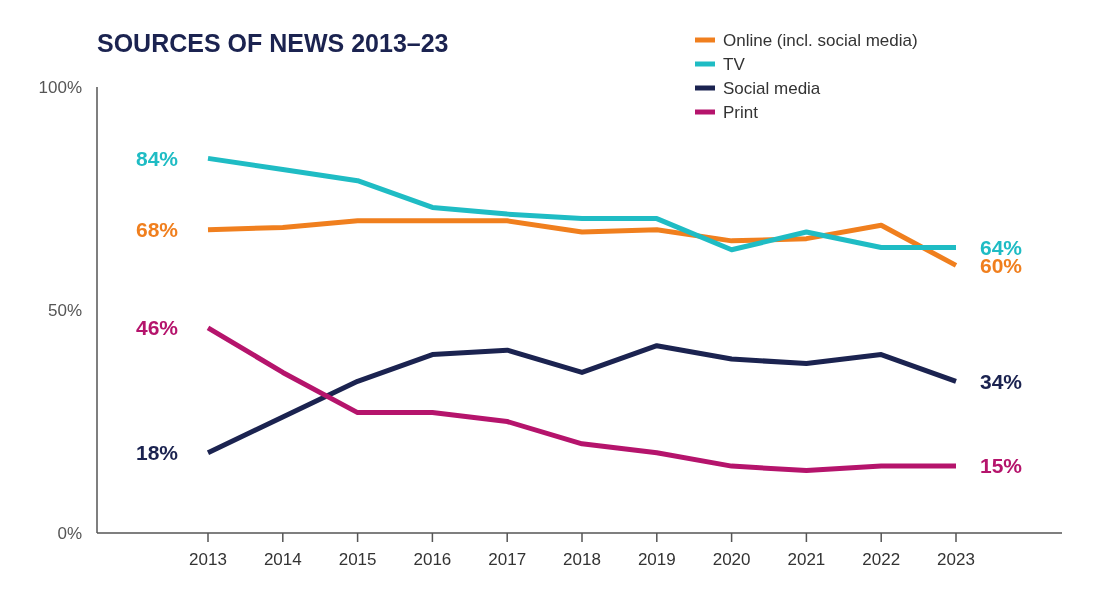 The height and width of the screenshot is (601, 1096). Describe the element at coordinates (273, 43) in the screenshot. I see `chart-title: SOURCES OF NEWS 2013–23` at that location.